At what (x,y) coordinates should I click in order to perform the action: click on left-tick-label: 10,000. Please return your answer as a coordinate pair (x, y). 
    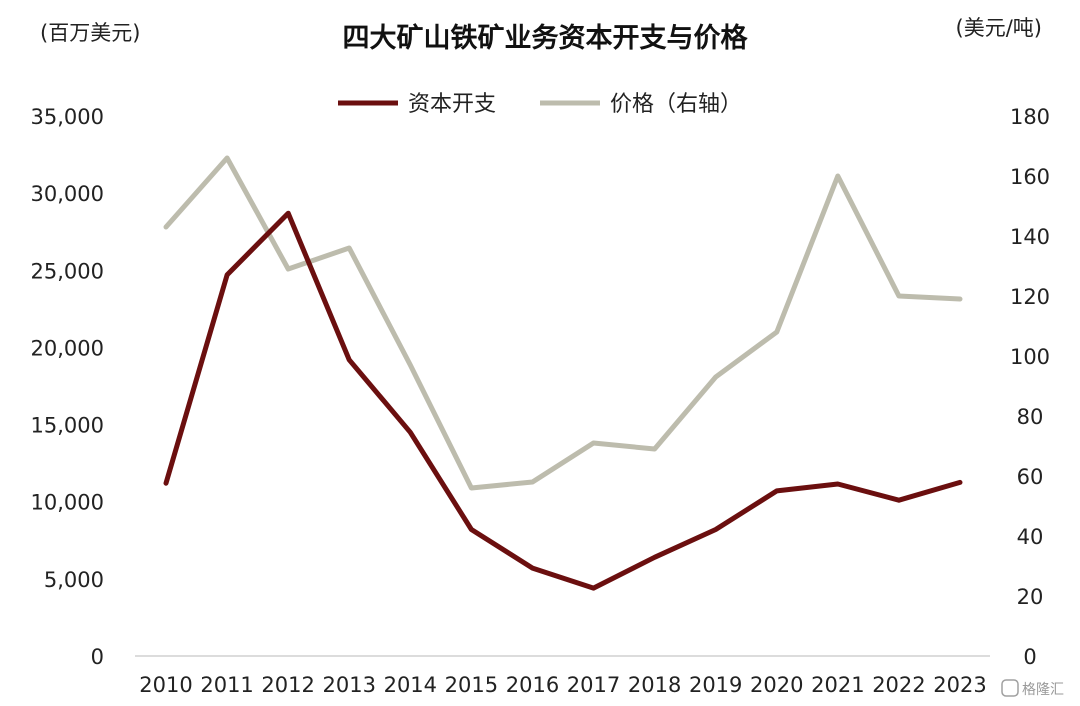
    Looking at the image, I should click on (67, 503).